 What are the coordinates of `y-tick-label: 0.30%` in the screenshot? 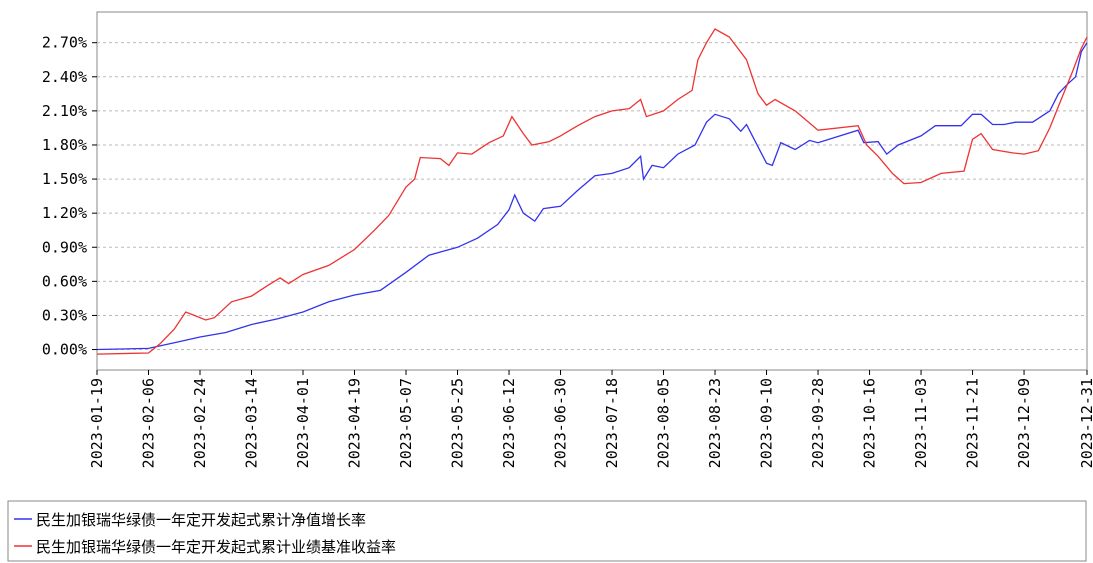 It's located at (64, 315).